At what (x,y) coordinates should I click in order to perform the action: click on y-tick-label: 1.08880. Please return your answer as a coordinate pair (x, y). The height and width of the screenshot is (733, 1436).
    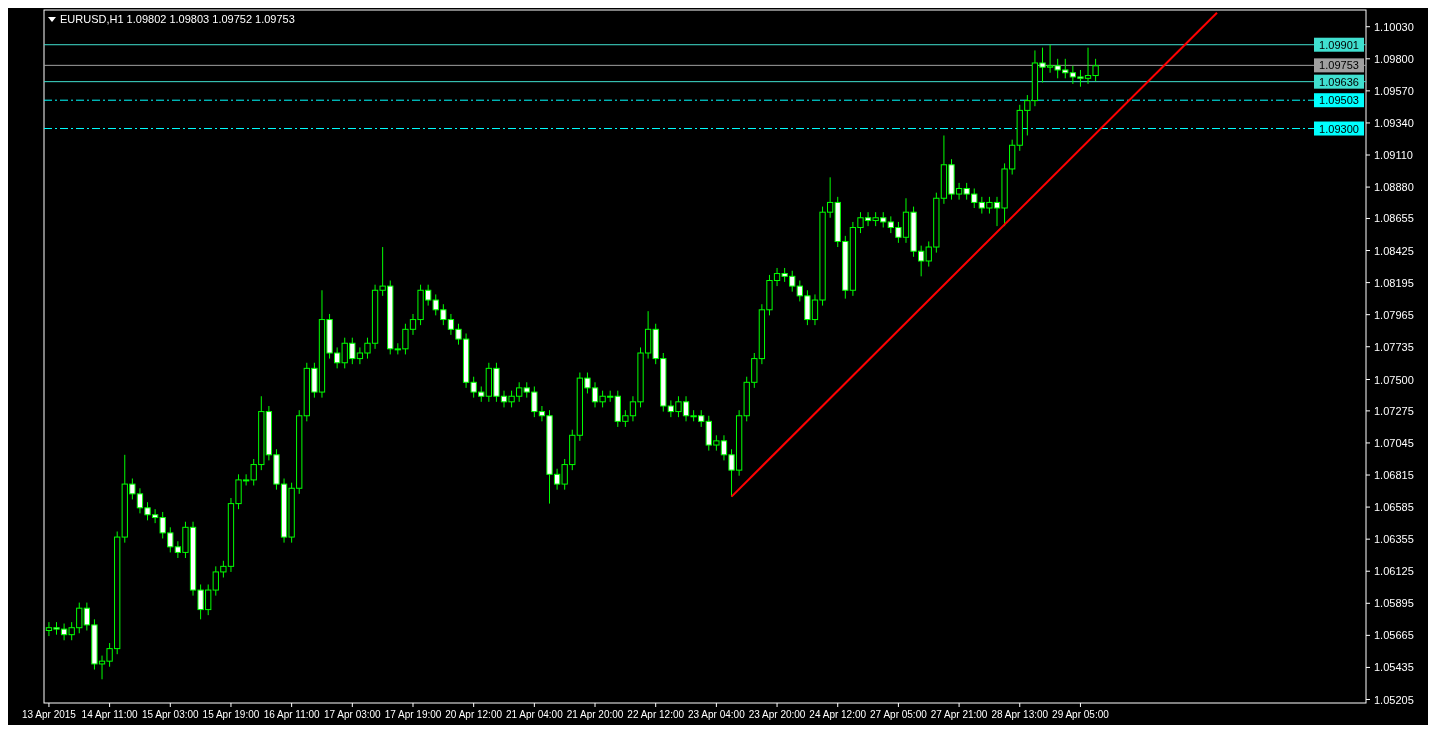
    Looking at the image, I should click on (1394, 187).